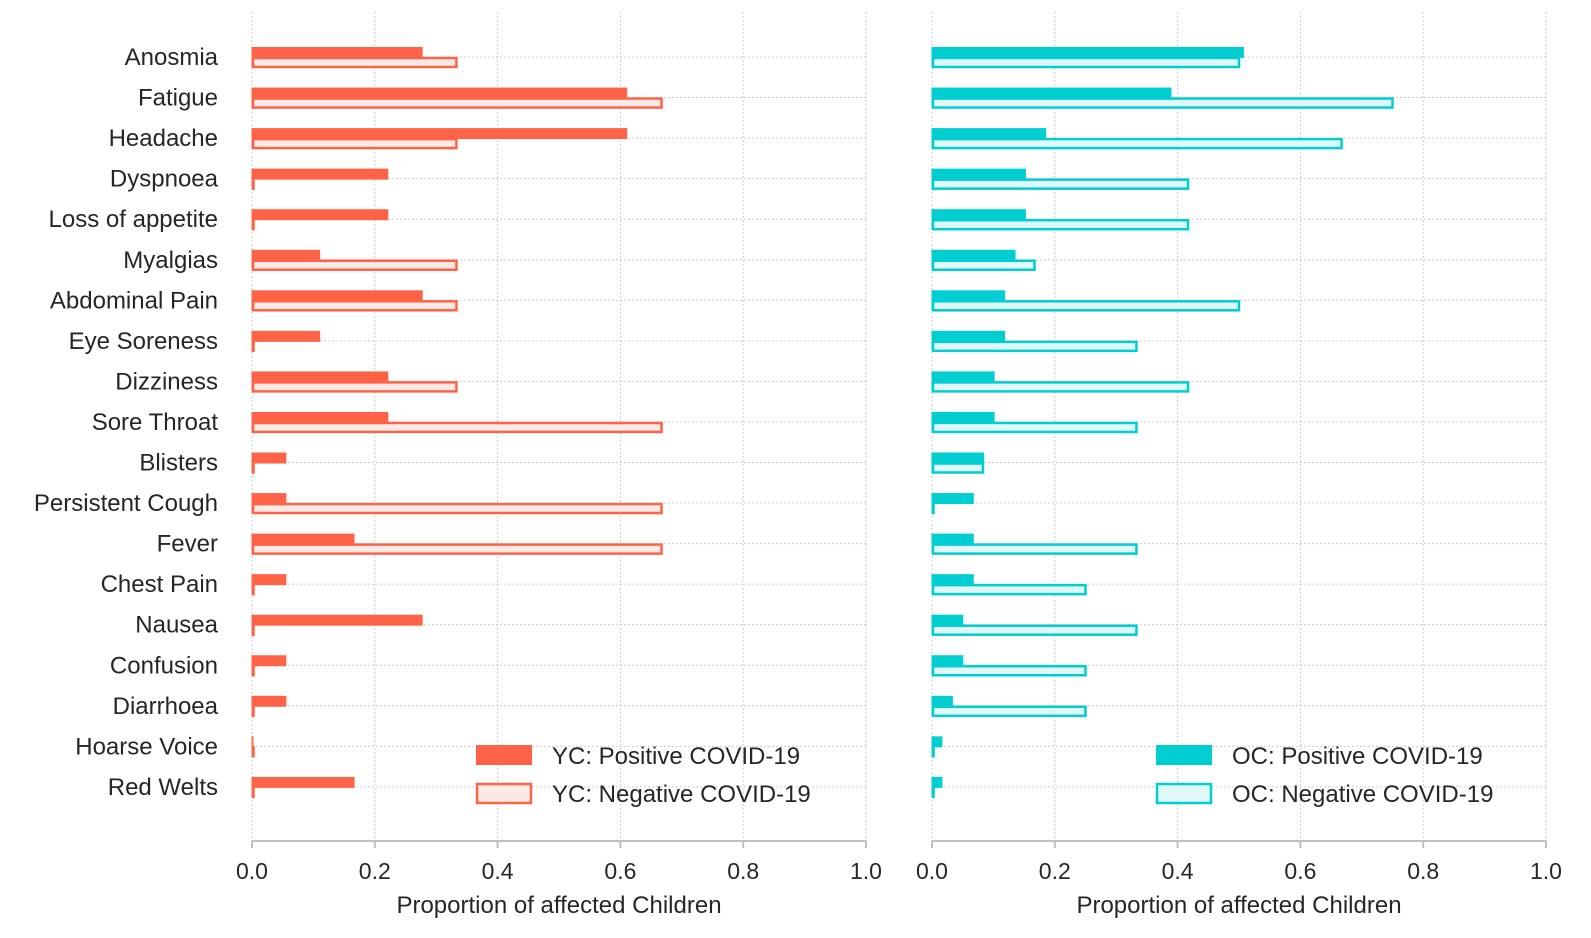 This screenshot has width=1591, height=938. What do you see at coordinates (159, 584) in the screenshot?
I see `category-label: Chest Pain` at bounding box center [159, 584].